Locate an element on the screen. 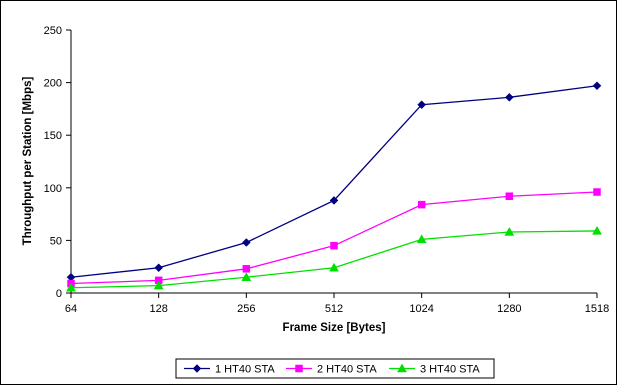 This screenshot has height=390, width=617. x-tick-label: 1280 is located at coordinates (509, 309).